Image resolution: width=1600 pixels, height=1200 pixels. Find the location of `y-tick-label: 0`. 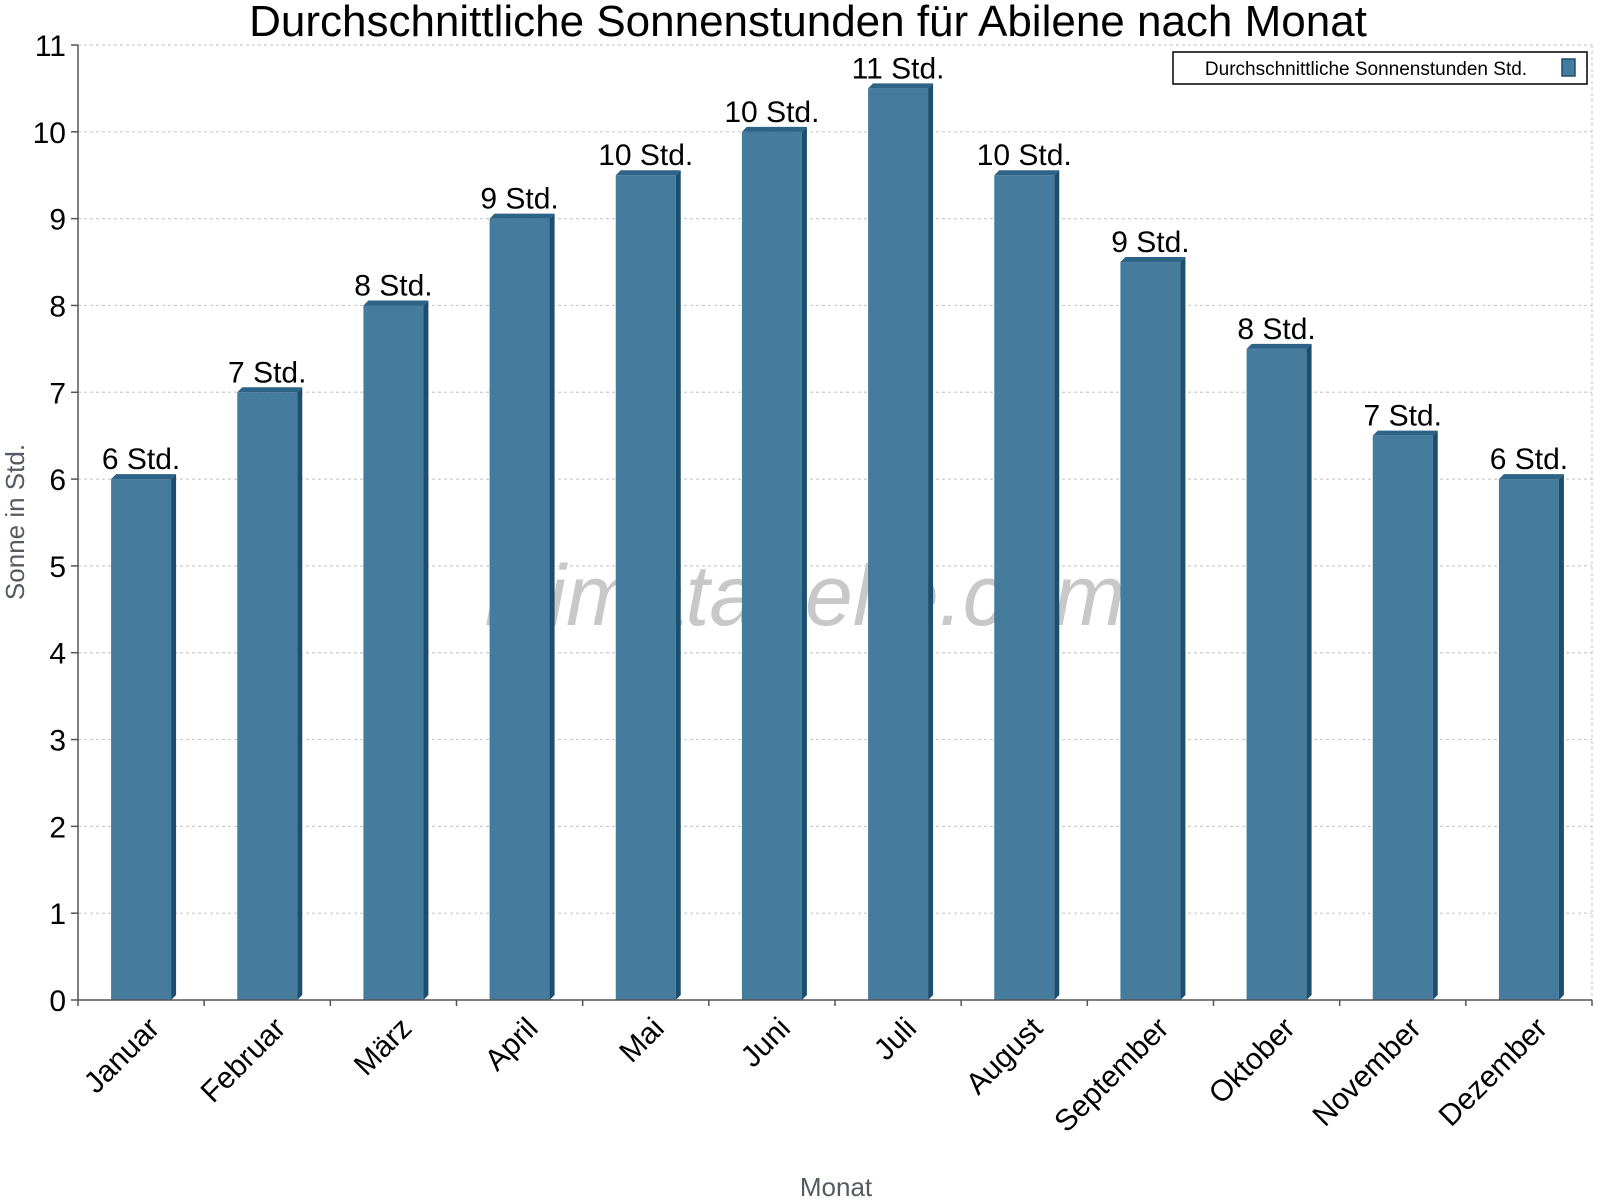

y-tick-label: 0 is located at coordinates (57, 1001).